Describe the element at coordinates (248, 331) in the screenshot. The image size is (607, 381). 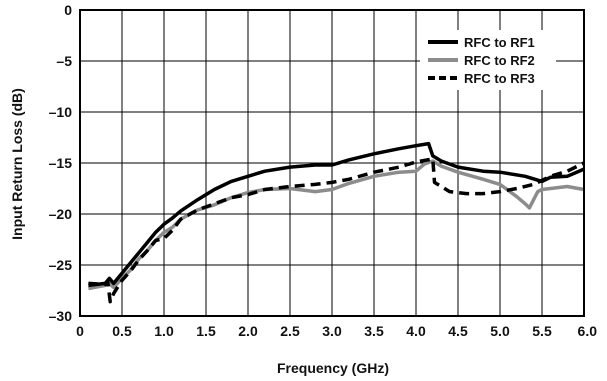
I see `x-tick-label: 2.0` at that location.